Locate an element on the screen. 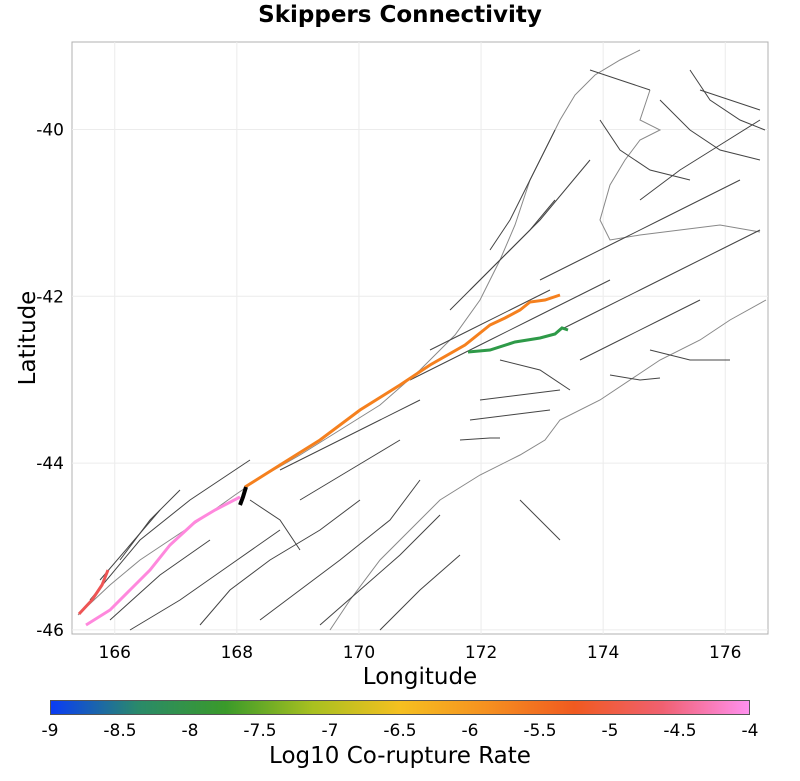 Image resolution: width=800 pixels, height=781 pixels. colorbar-tick-label: -5 is located at coordinates (610, 731).